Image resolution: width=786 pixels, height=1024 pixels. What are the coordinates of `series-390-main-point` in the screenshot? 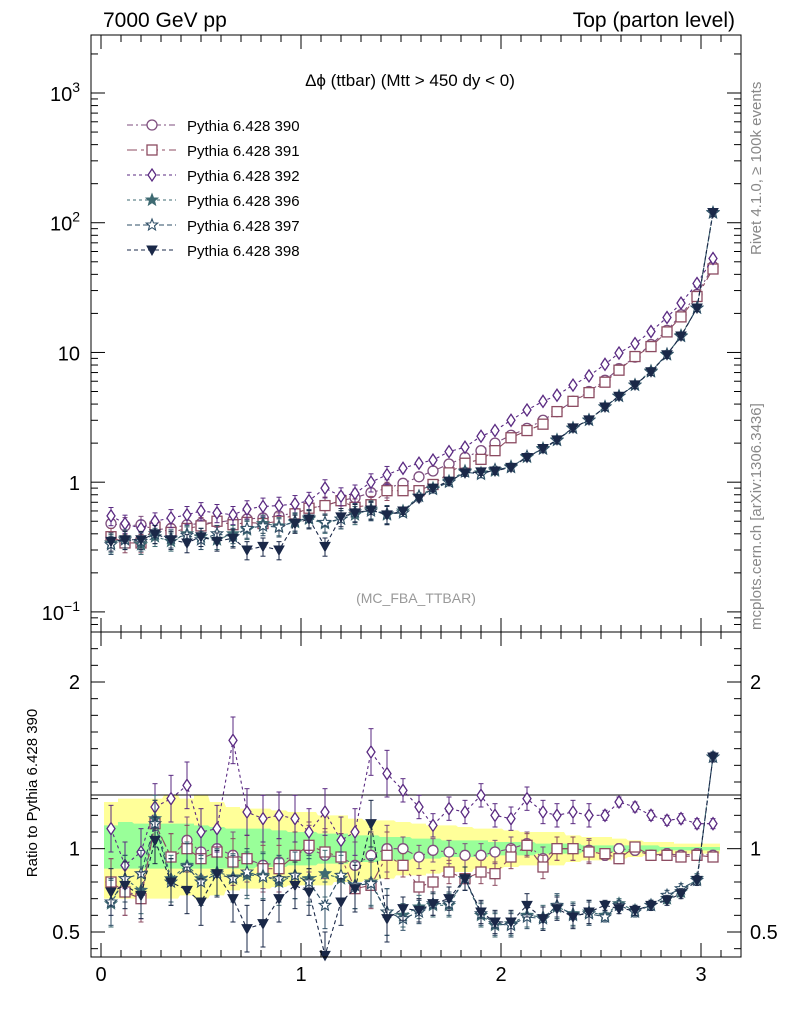 It's located at (433, 471).